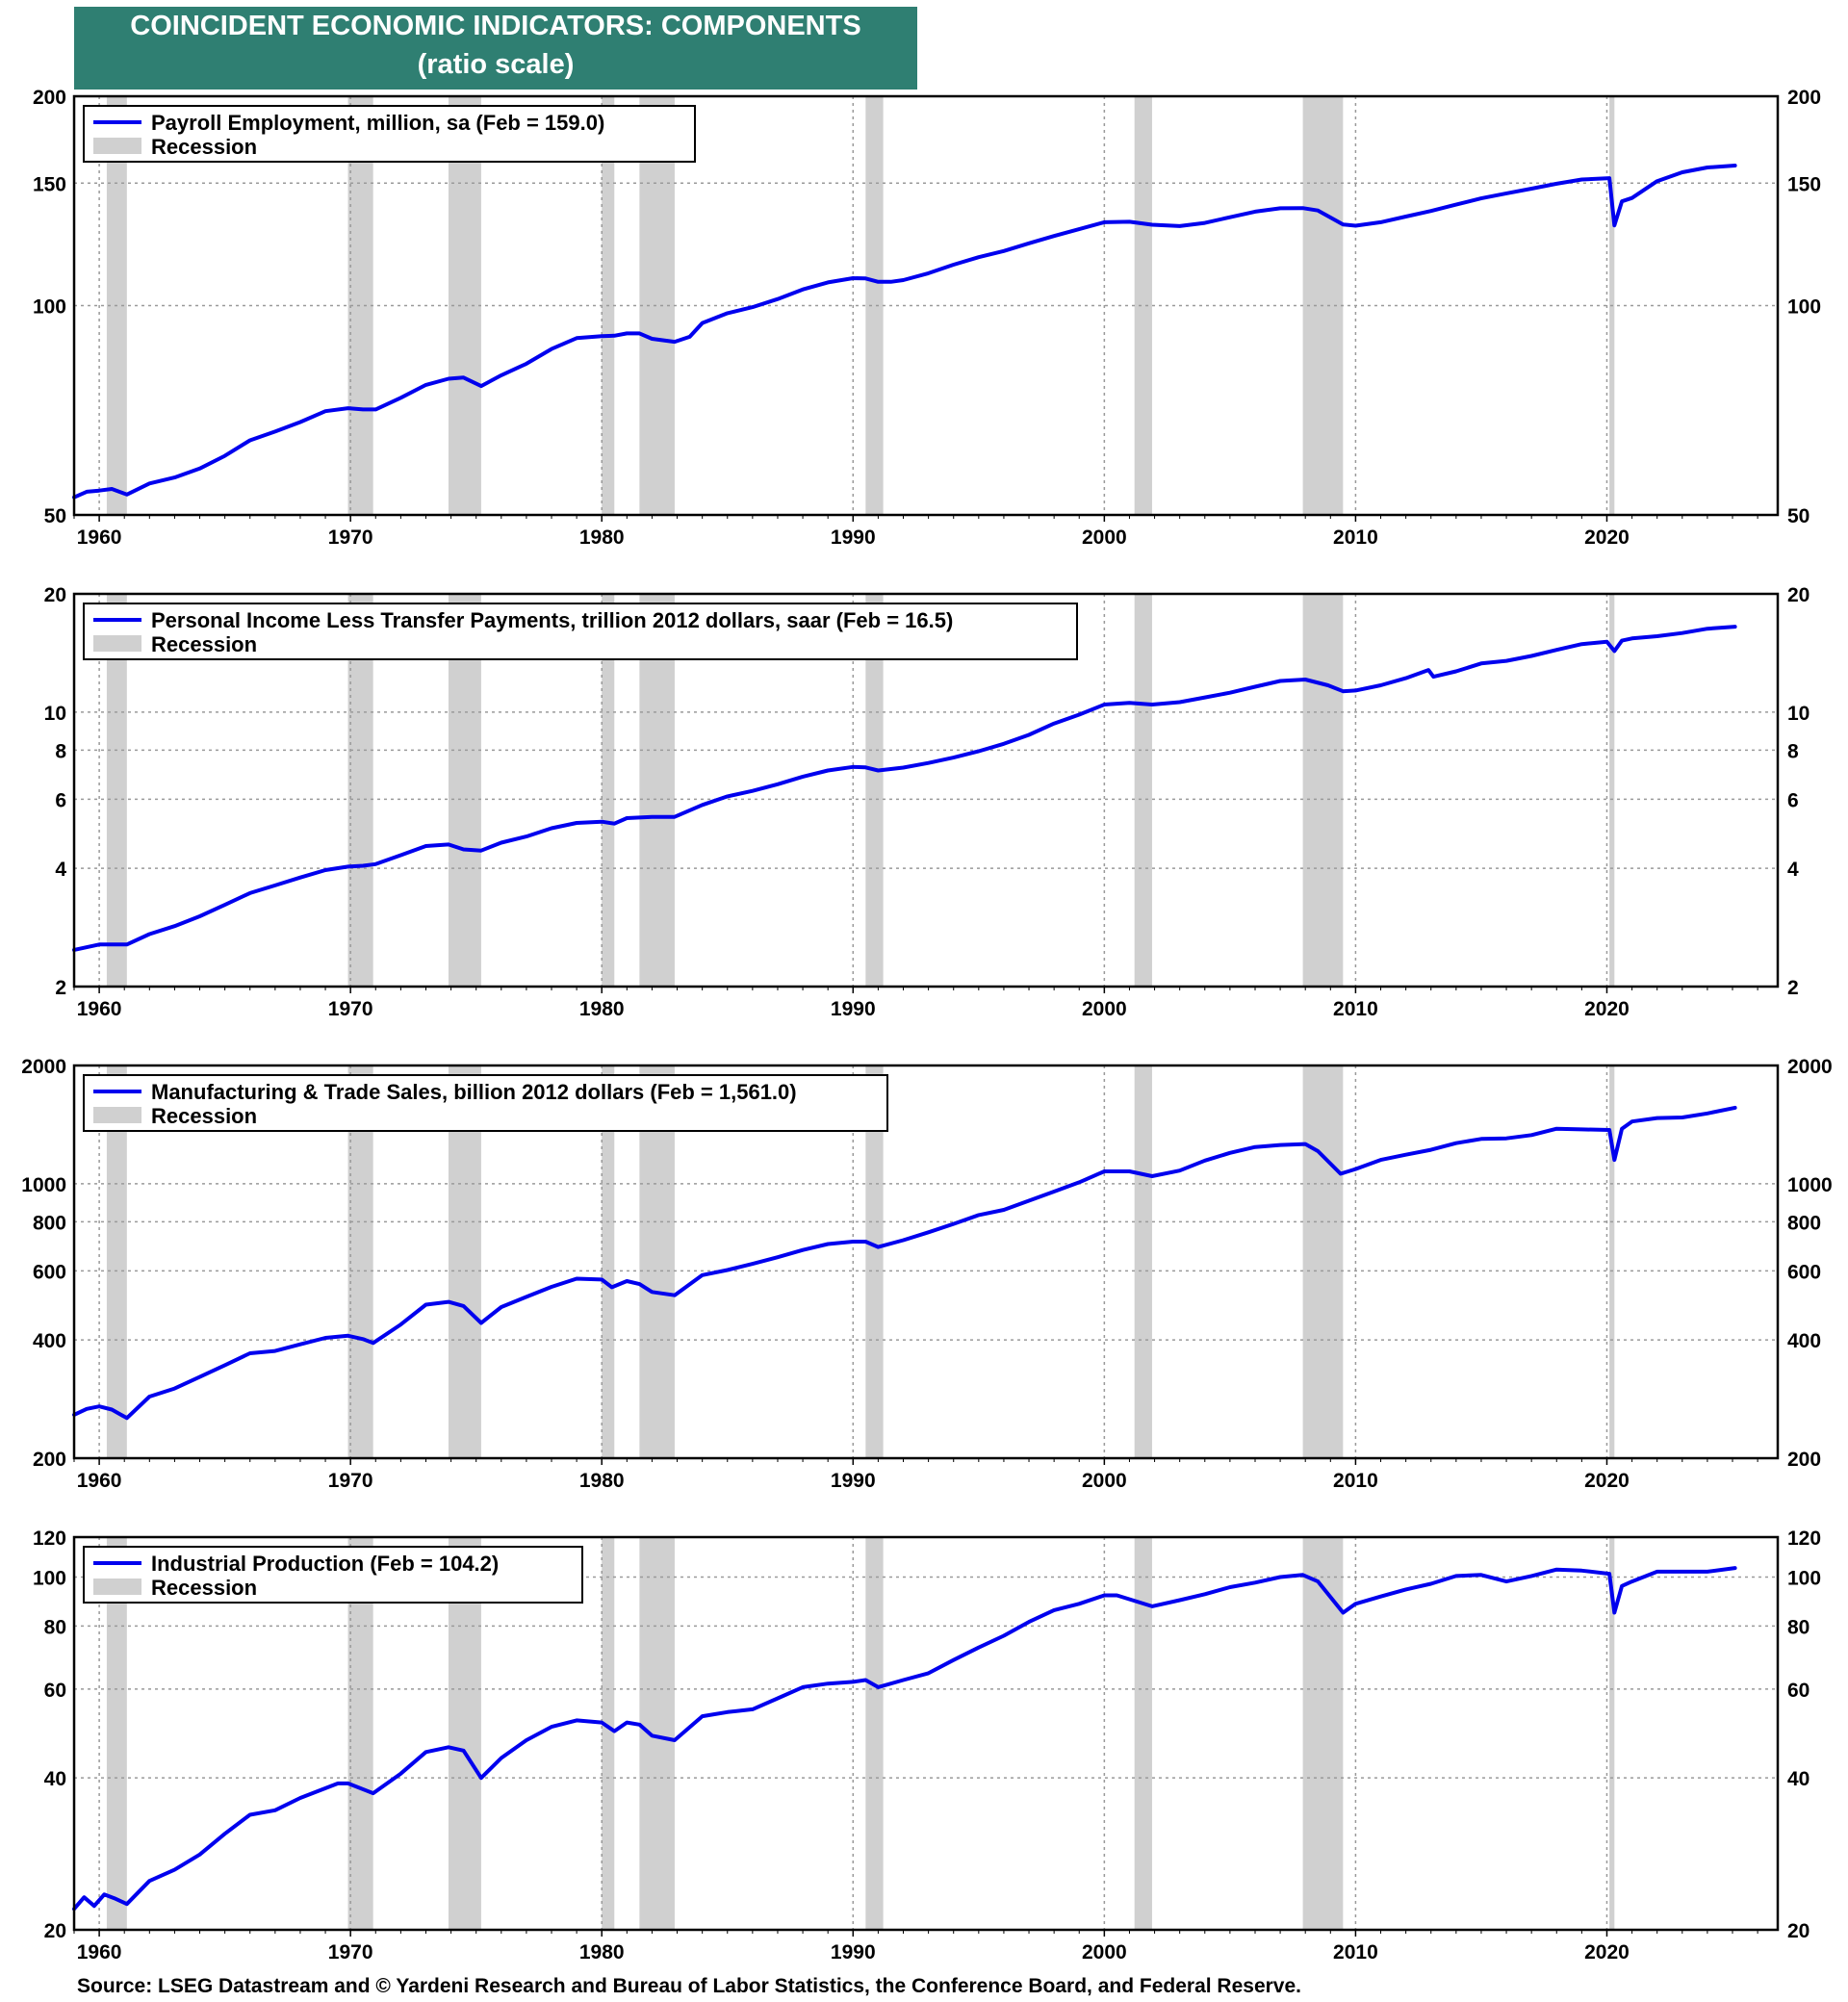  What do you see at coordinates (1804, 1538) in the screenshot?
I see `y-tick-label-right: 120` at bounding box center [1804, 1538].